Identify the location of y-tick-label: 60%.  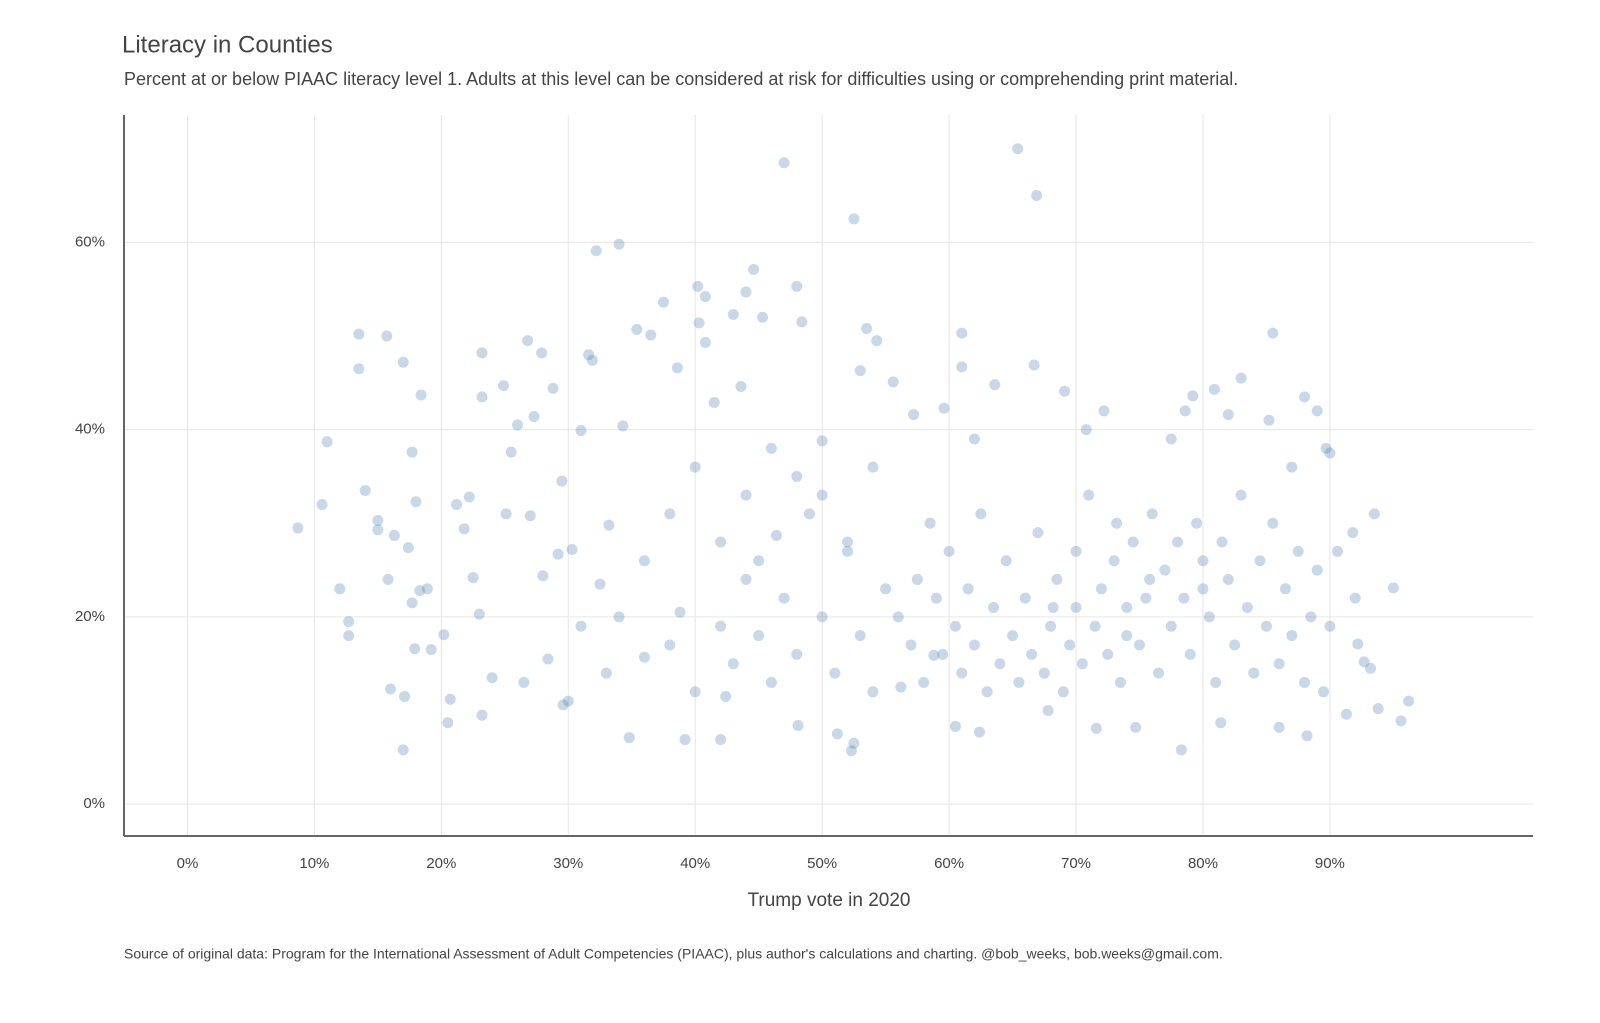
(90, 241).